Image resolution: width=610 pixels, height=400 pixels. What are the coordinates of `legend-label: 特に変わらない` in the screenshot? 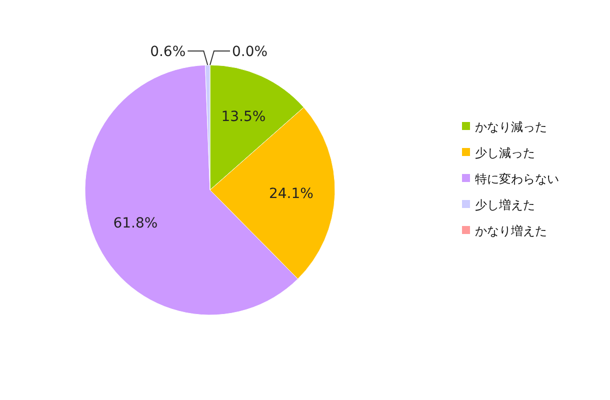 It's located at (517, 179).